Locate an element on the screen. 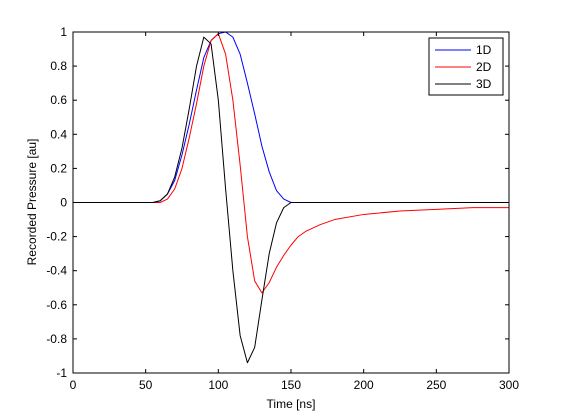 This screenshot has width=561, height=420. legend-label-3d: 3D is located at coordinates (484, 84).